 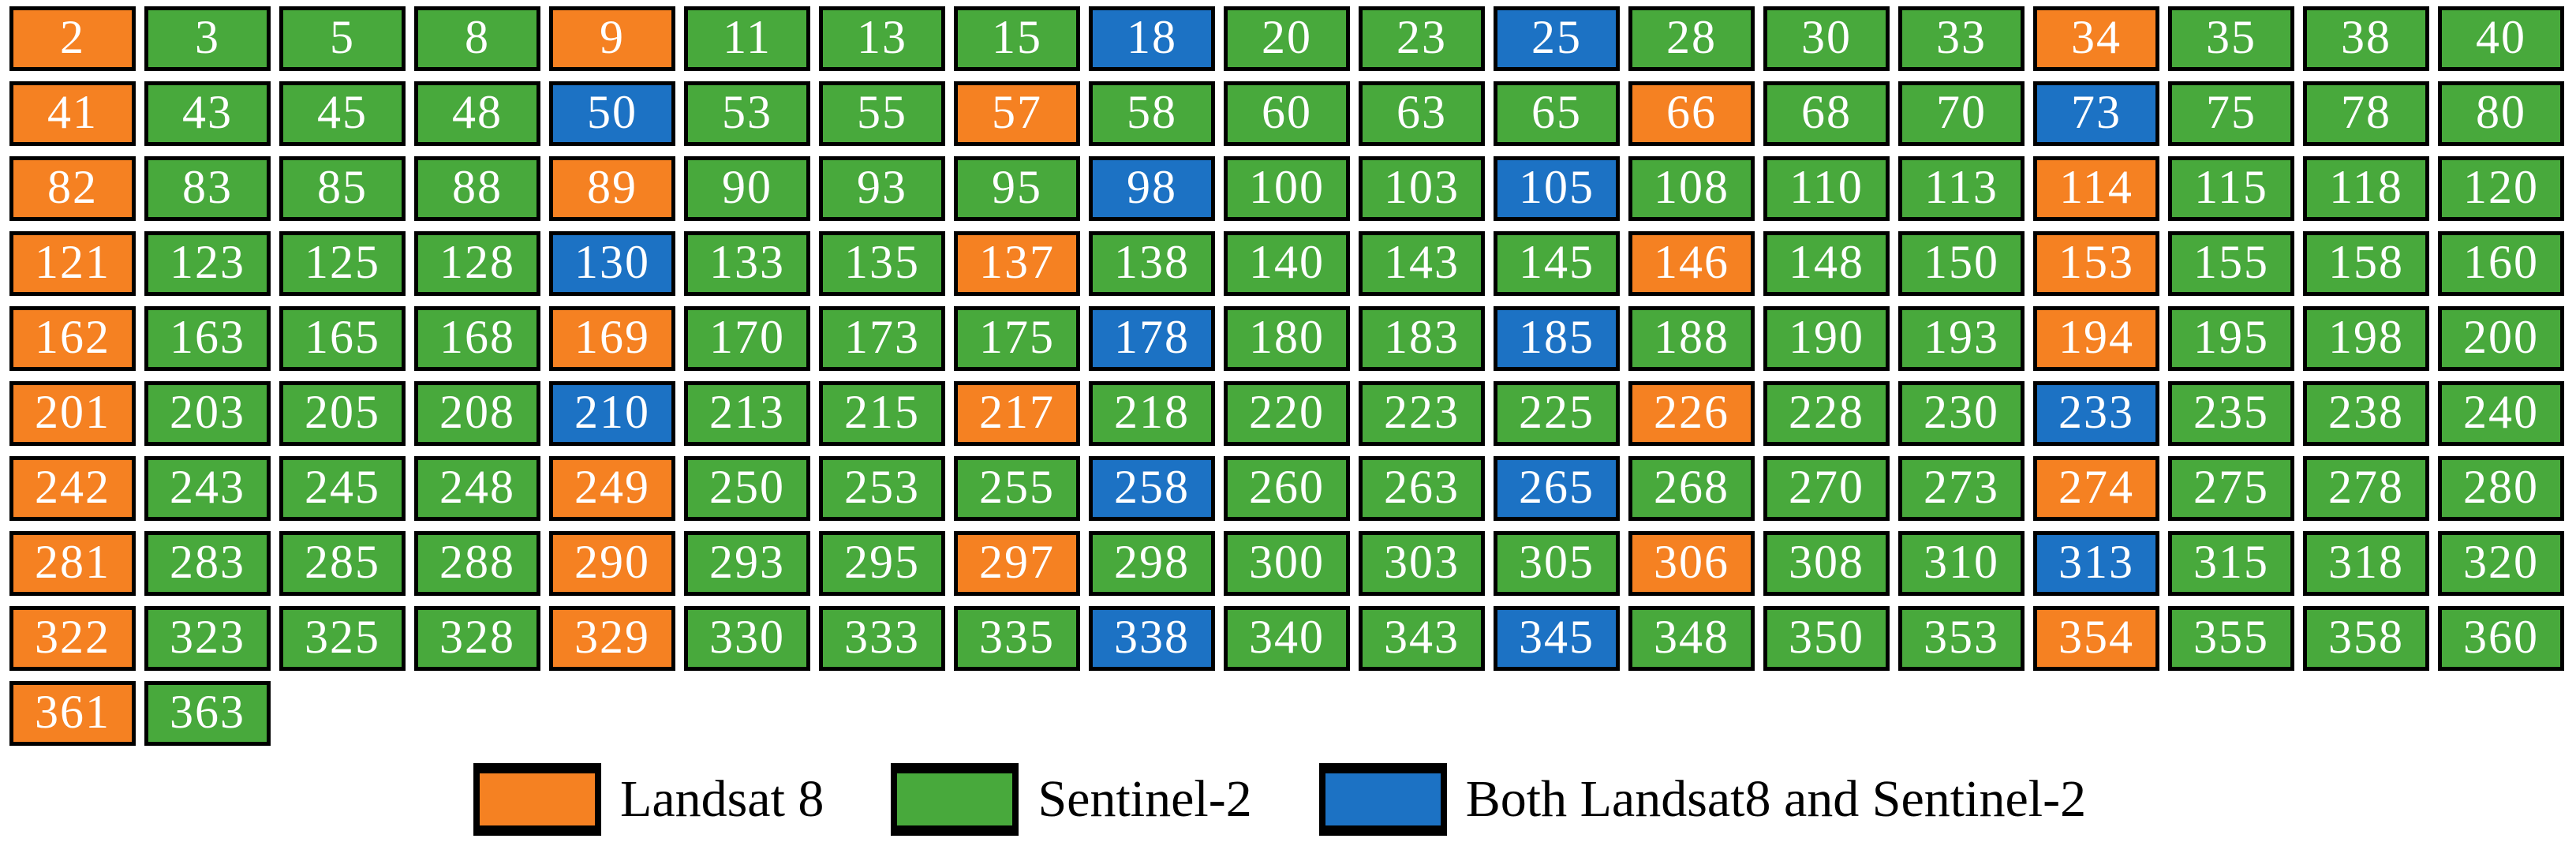 I want to click on day-cell-73: 73, so click(x=2096, y=113).